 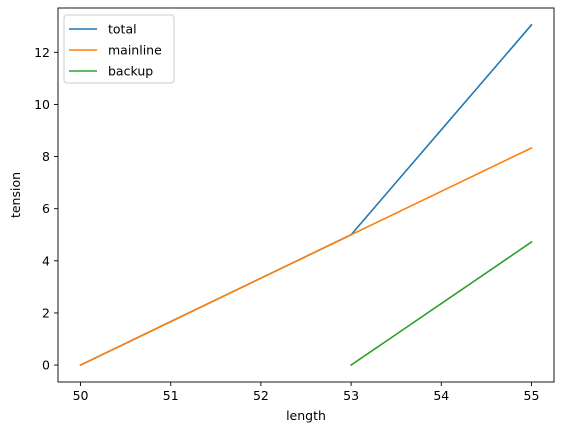 I want to click on y-tick-label: 12, so click(x=42, y=52).